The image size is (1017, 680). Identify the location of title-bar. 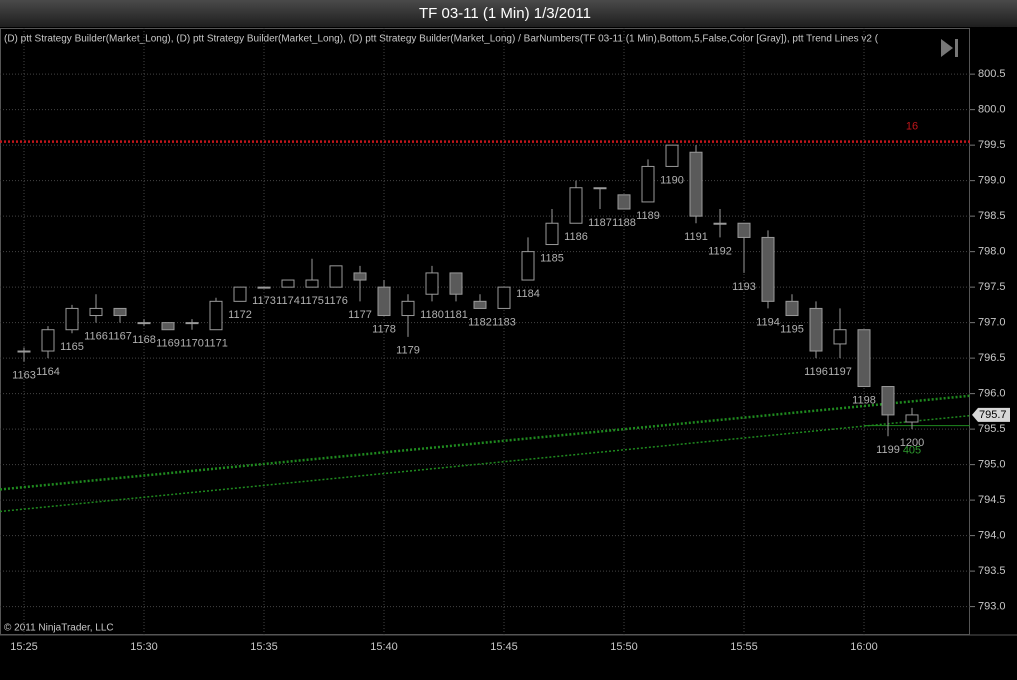
(508, 13).